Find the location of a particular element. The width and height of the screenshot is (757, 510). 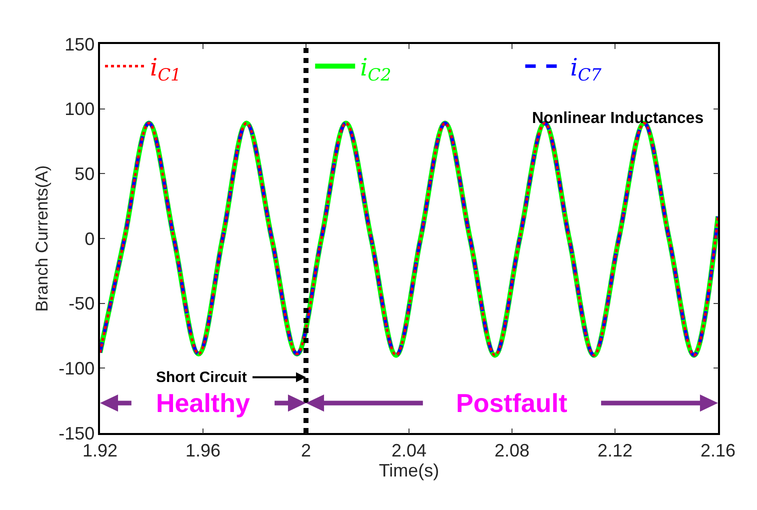

y-tick-label: 50 is located at coordinates (84, 174).